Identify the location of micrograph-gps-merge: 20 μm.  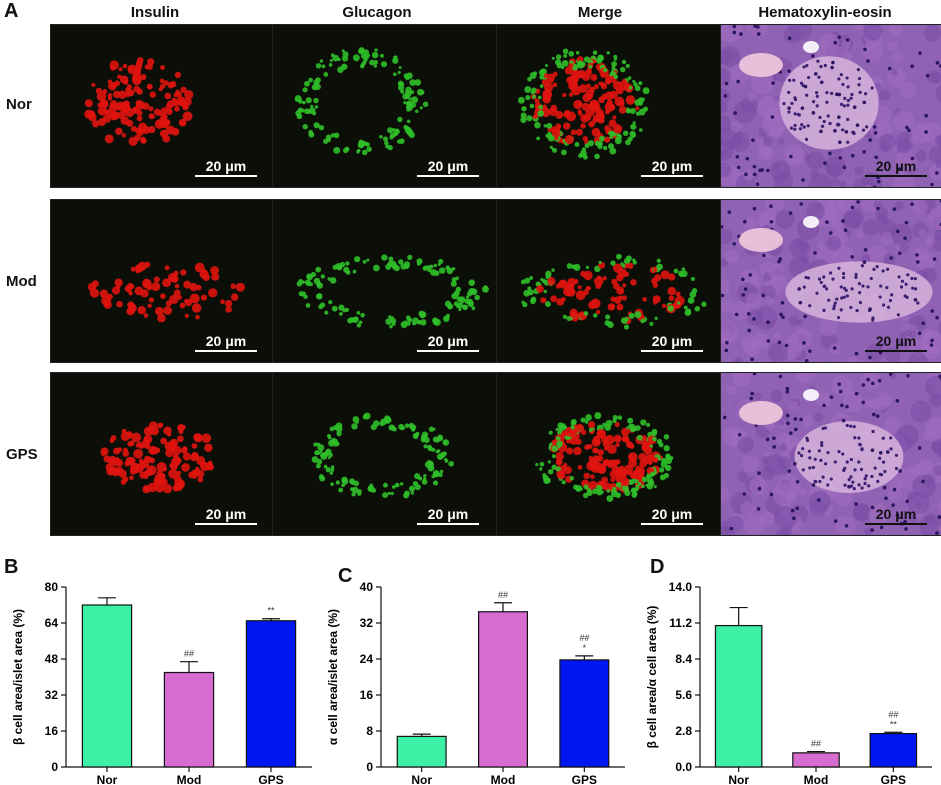
(610, 454).